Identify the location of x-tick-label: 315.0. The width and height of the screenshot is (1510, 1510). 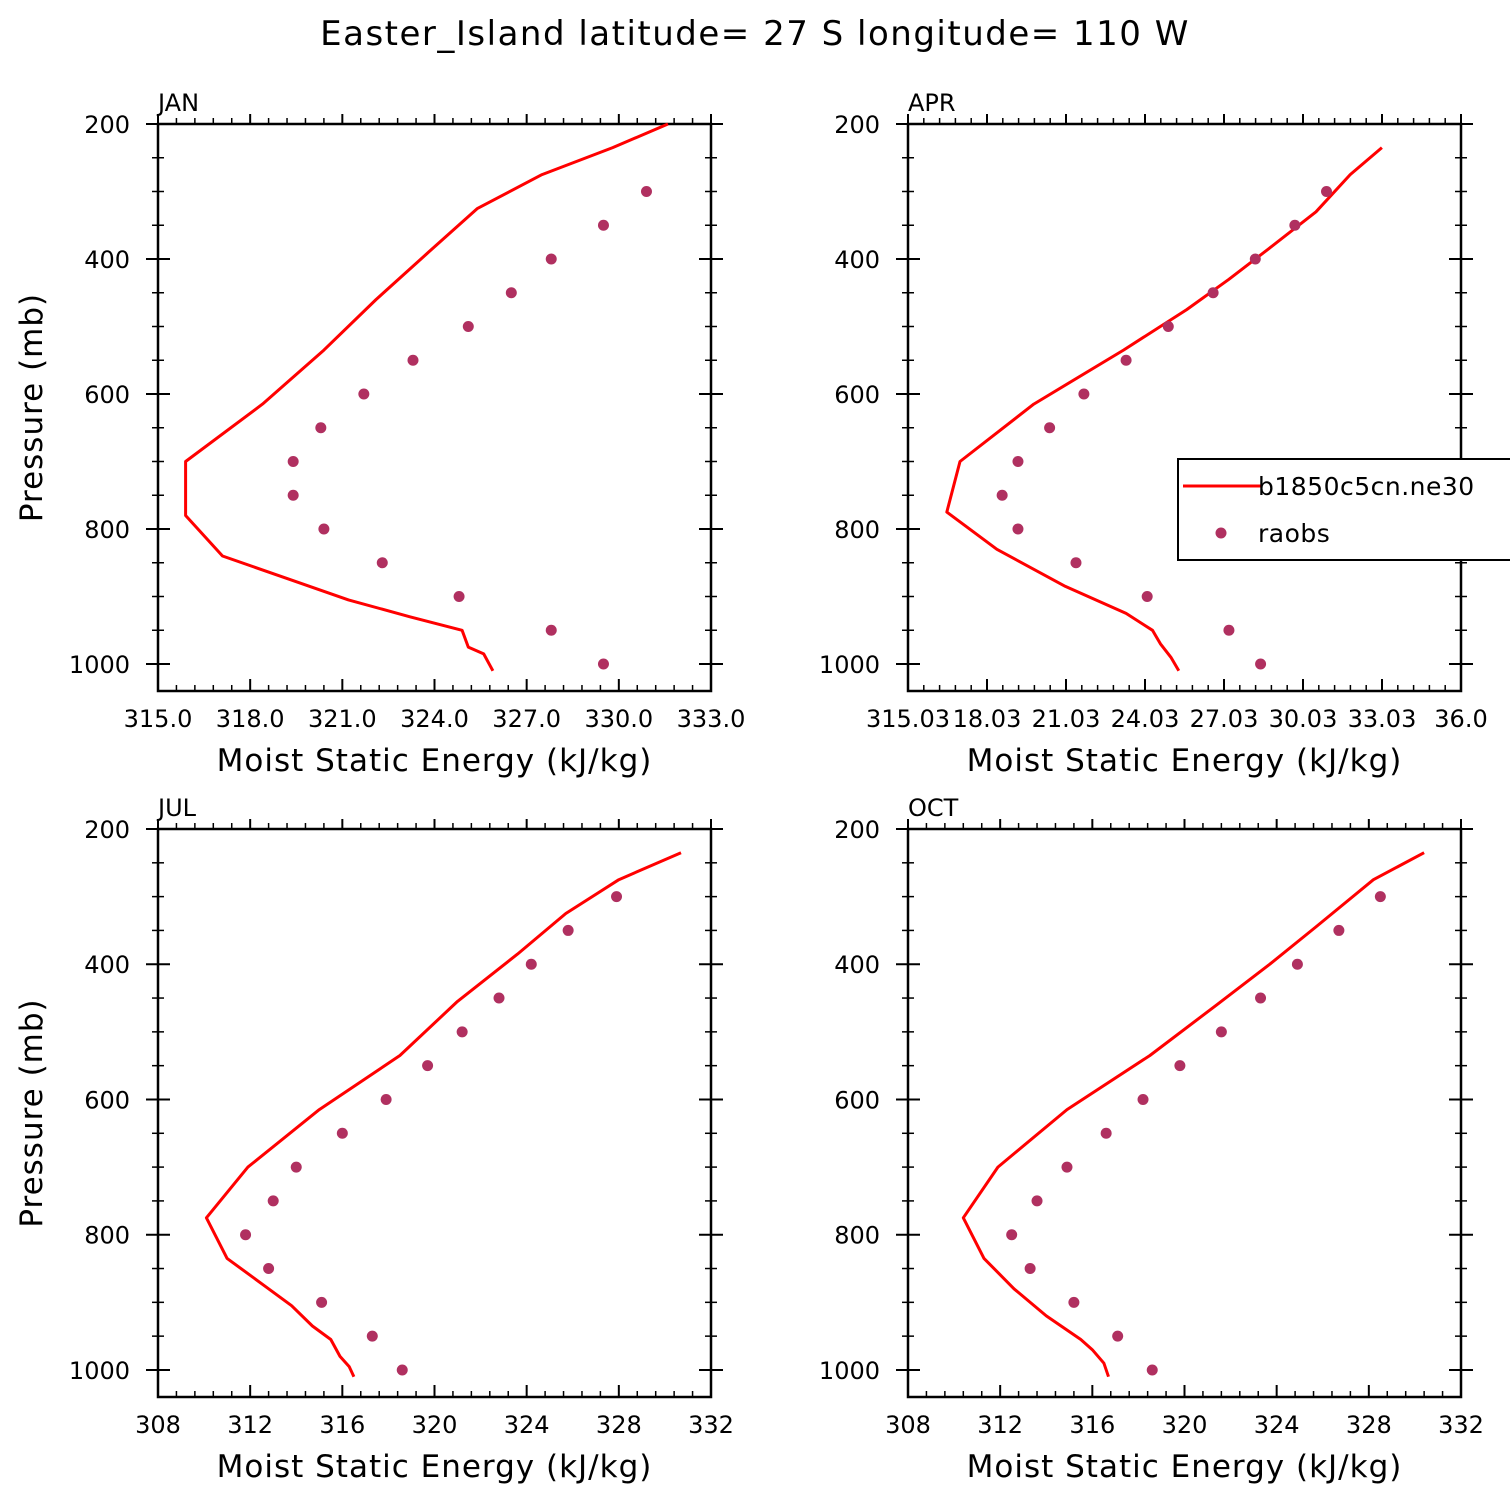
(158, 719).